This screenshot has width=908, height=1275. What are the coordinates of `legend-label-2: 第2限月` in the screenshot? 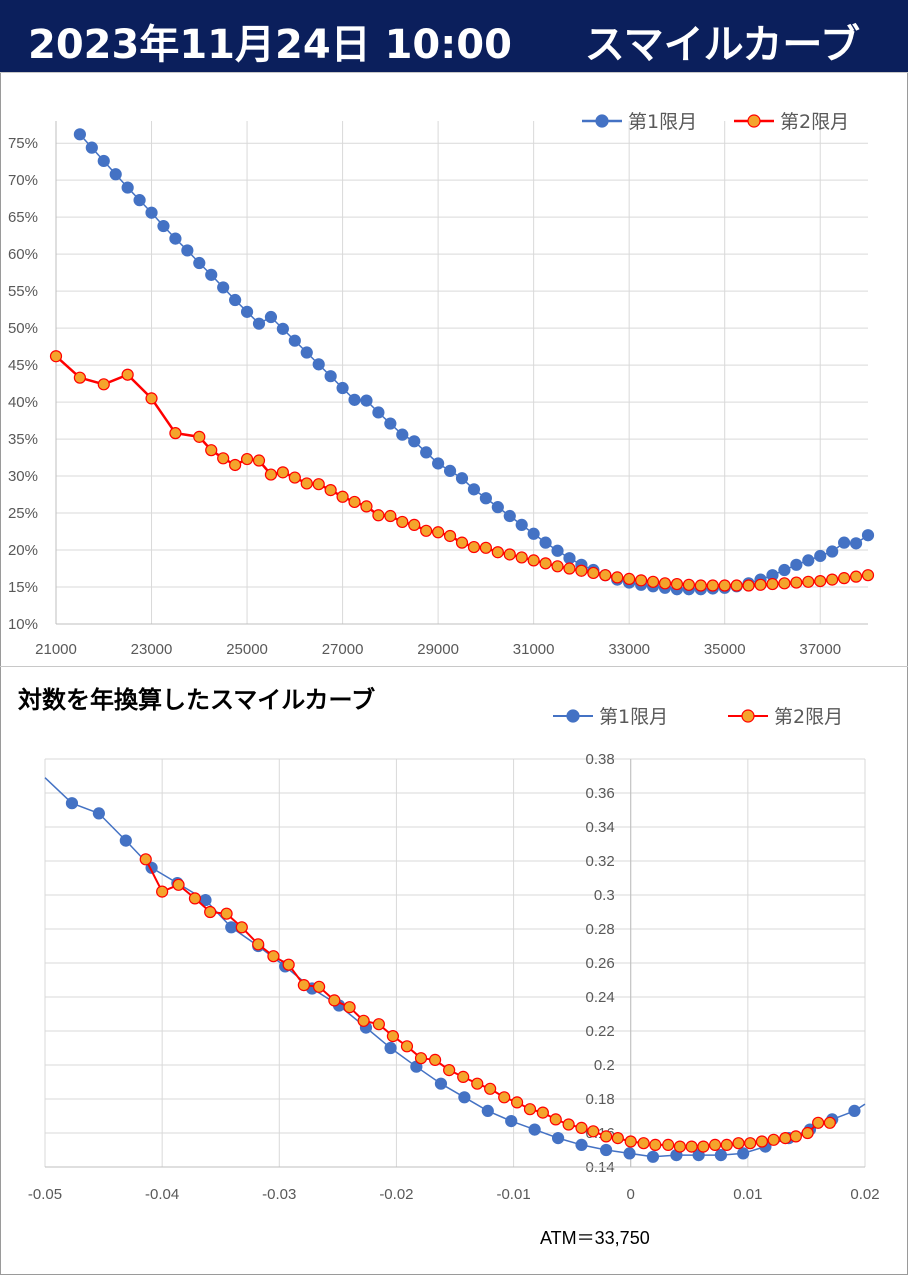 It's located at (814, 122).